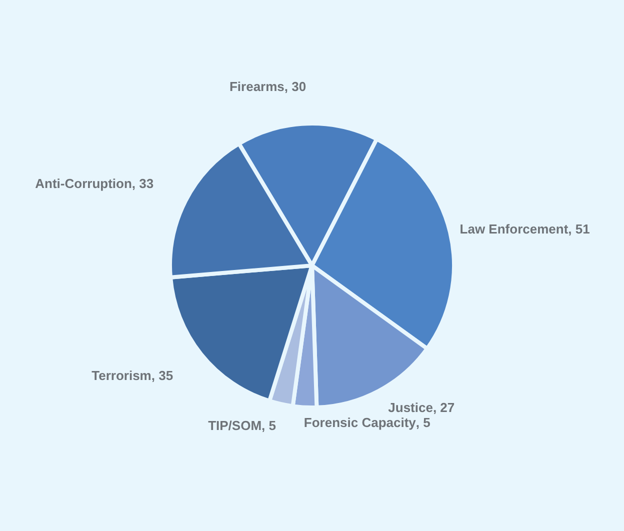 This screenshot has height=531, width=624. What do you see at coordinates (235, 426) in the screenshot?
I see `slice-label: TIP/SOM` at bounding box center [235, 426].